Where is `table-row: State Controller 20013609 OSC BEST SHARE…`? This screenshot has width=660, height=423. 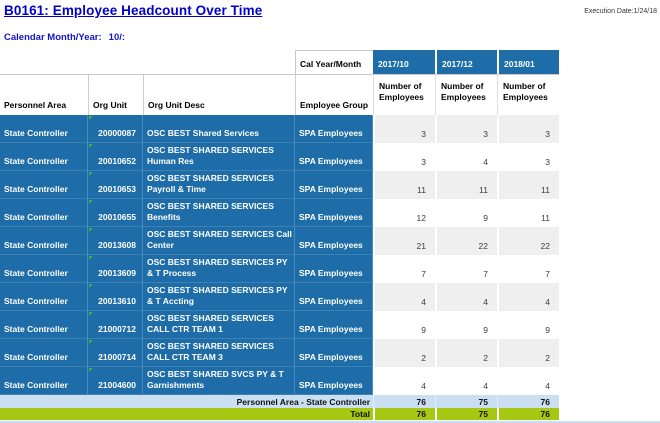
table-row: State Controller 20013609 OSC BEST SHARE… is located at coordinates (279, 269).